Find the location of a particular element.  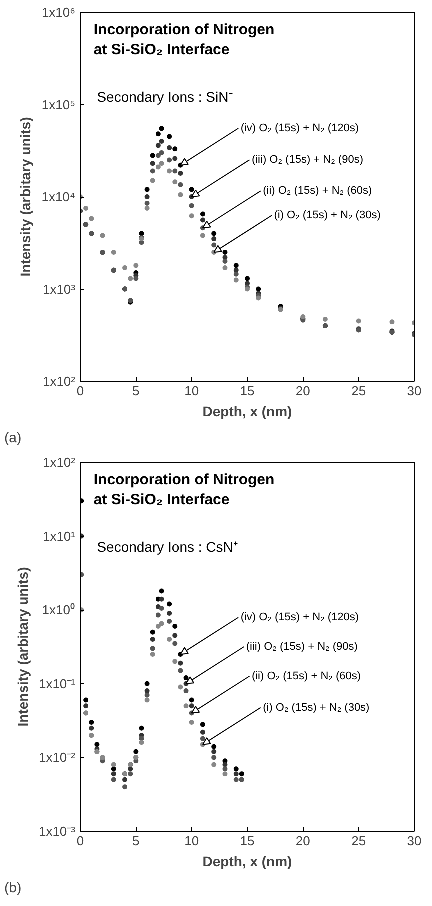

text: (b) is located at coordinates (13, 888).